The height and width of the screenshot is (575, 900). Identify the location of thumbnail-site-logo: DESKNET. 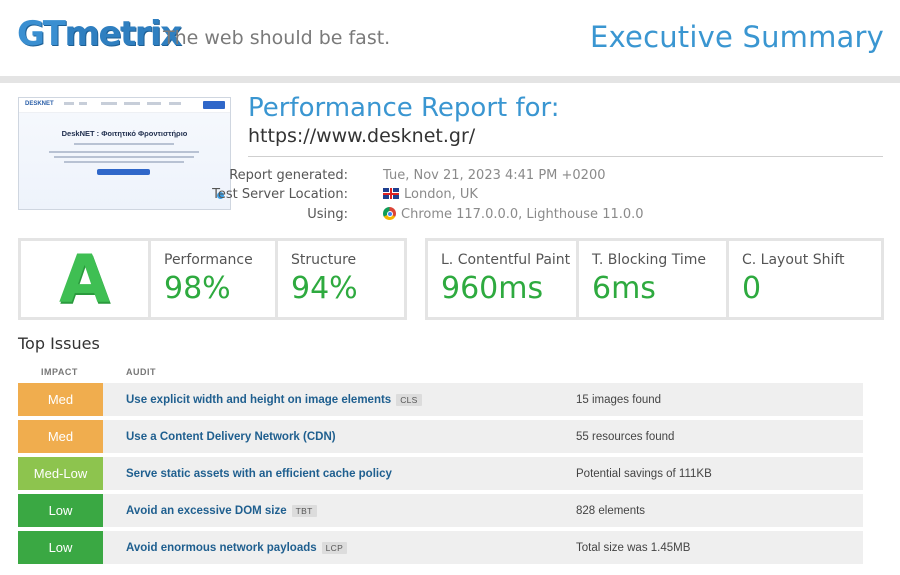
(39, 104).